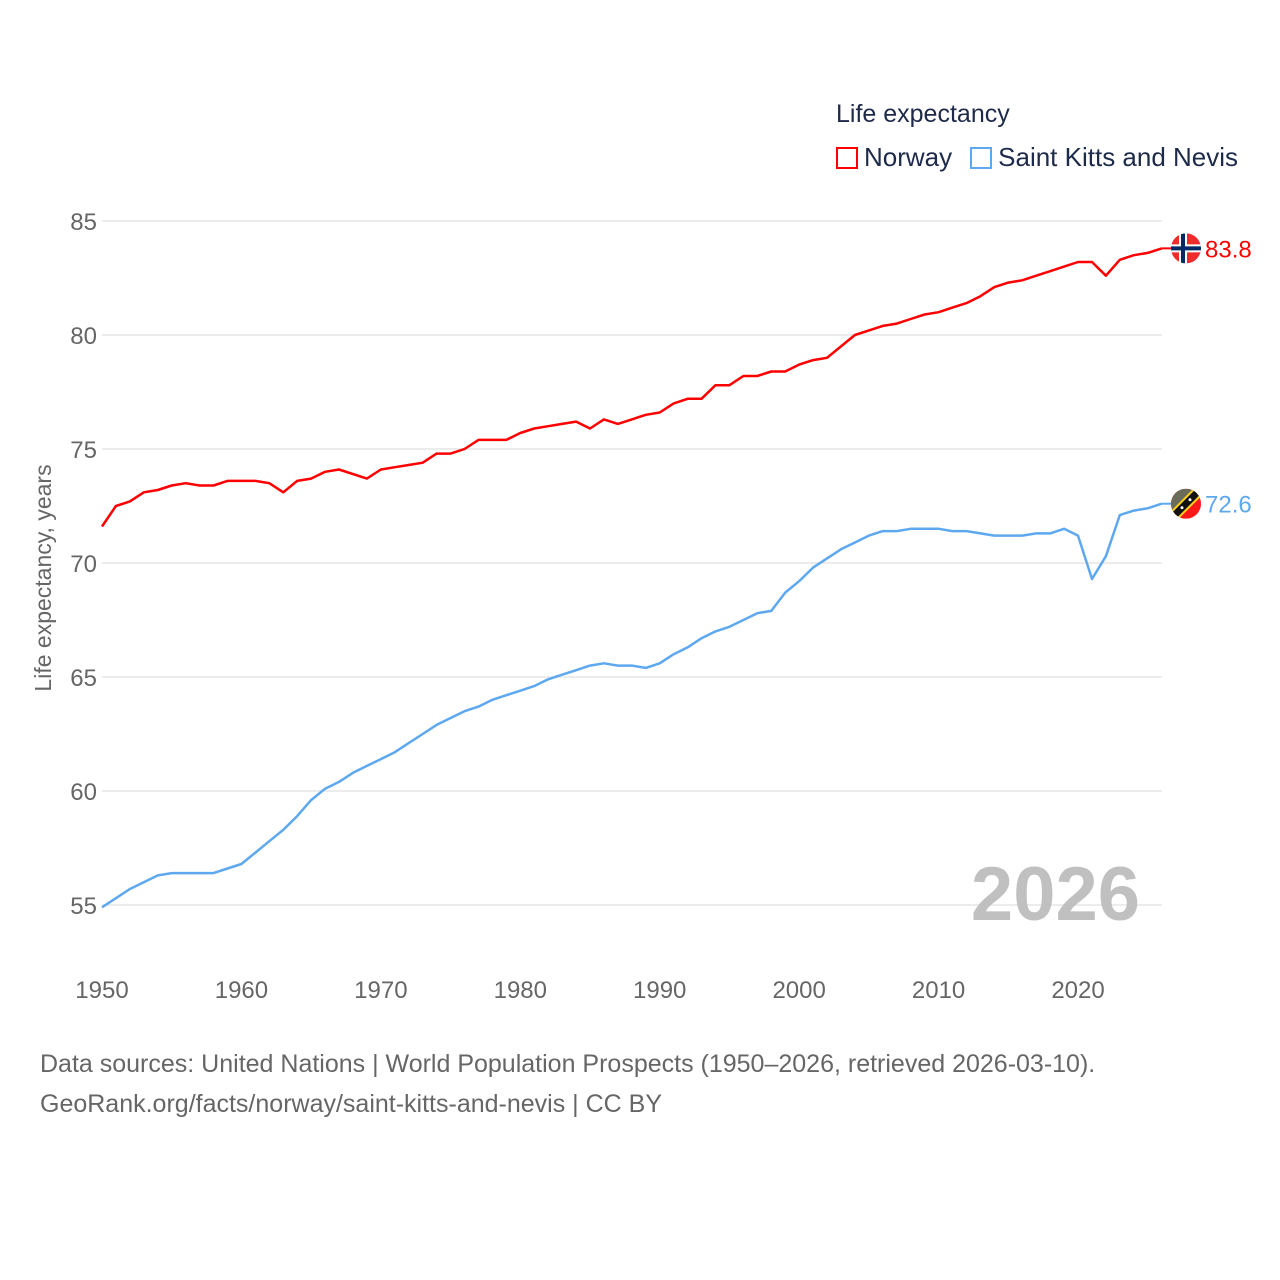 The image size is (1280, 1280). I want to click on y-tick-label: 85, so click(83, 222).